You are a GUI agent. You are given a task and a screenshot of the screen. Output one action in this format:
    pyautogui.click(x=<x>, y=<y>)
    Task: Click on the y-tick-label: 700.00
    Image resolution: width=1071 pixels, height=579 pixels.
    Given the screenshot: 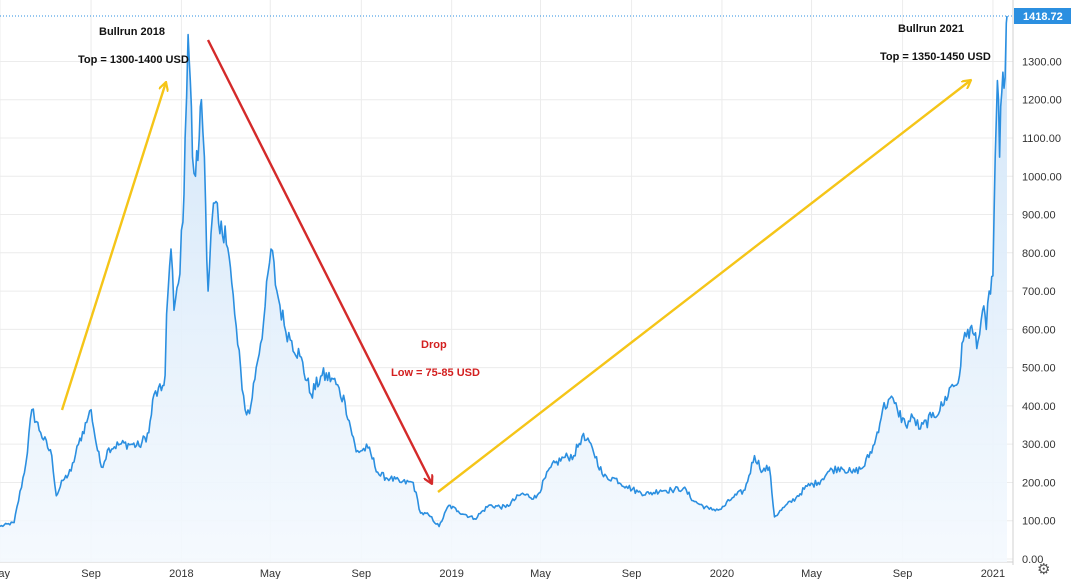 What is the action you would take?
    pyautogui.click(x=1039, y=292)
    